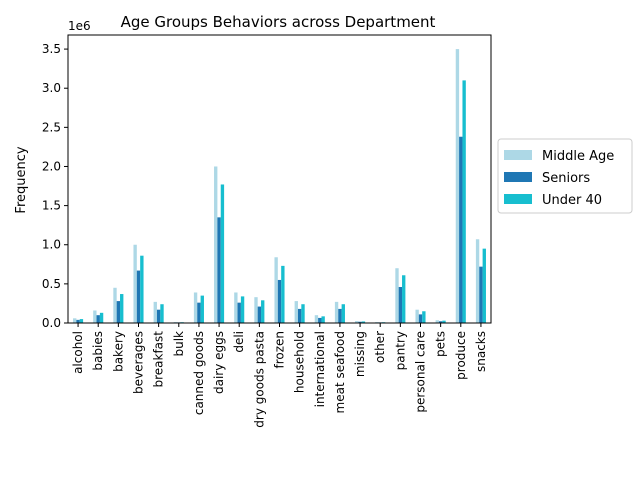 The width and height of the screenshot is (640, 480). I want to click on bar-seniors-alcohol, so click(78, 321).